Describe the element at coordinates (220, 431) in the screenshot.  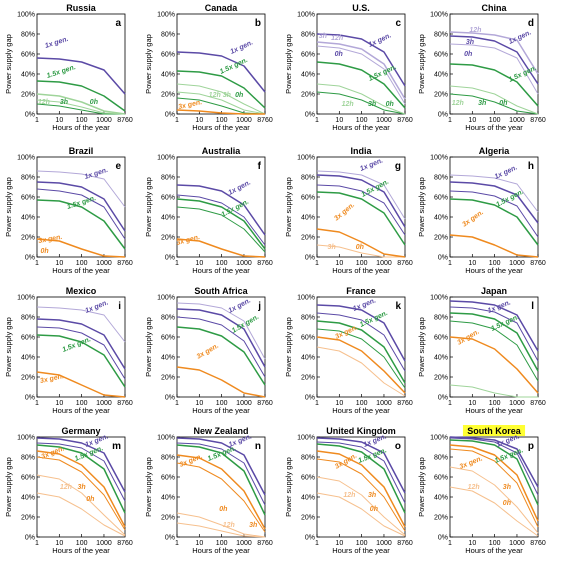
I see `panel-title: New Zealand` at that location.